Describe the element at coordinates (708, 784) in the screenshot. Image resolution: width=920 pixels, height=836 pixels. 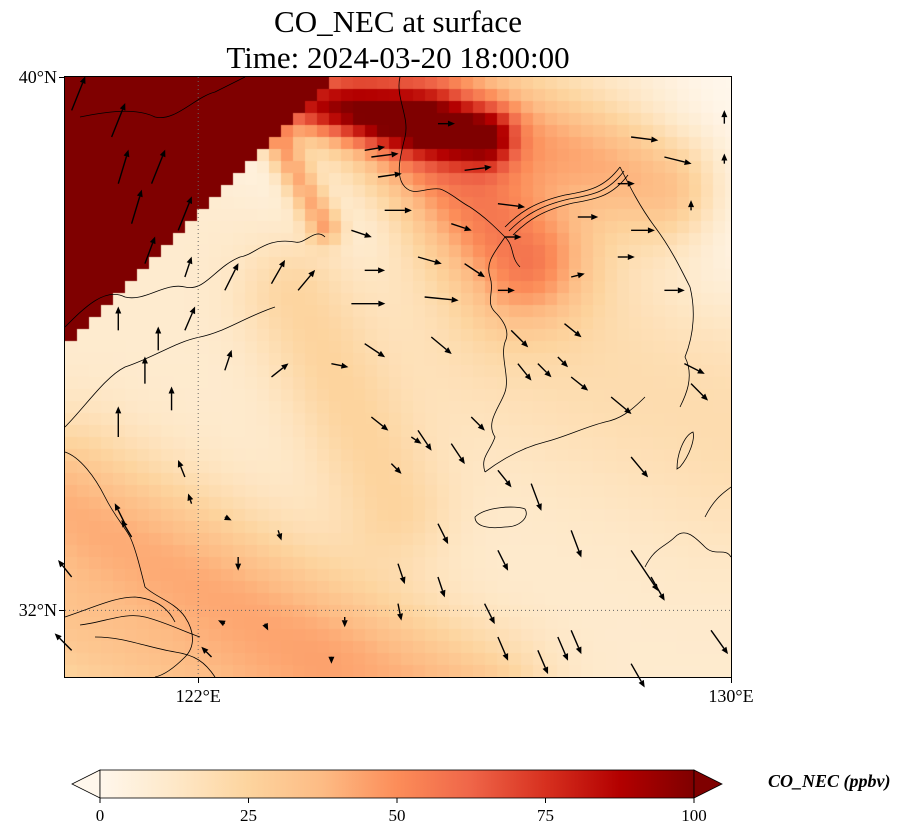
I see `colorbar-extend-high` at that location.